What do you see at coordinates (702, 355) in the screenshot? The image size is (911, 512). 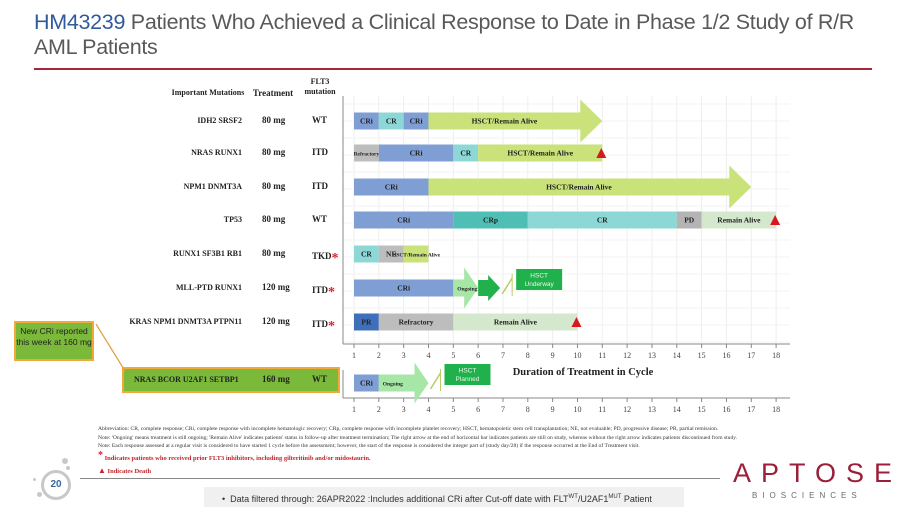 I see `x-tick-label: 15` at bounding box center [702, 355].